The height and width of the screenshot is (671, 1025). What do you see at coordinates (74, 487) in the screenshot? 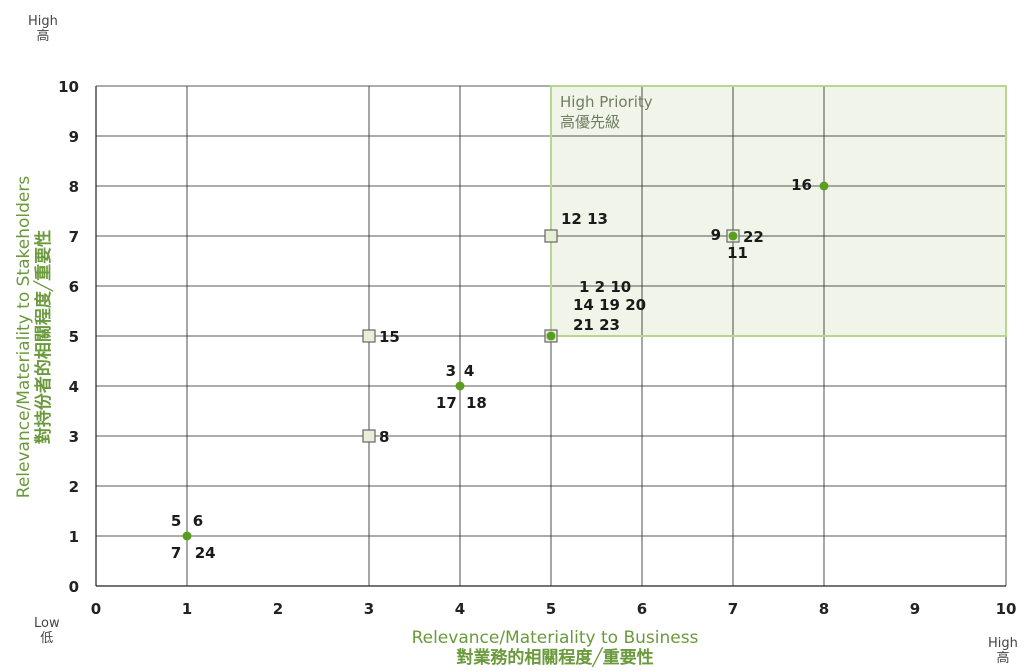
I see `y-tick-label-2: 2` at bounding box center [74, 487].